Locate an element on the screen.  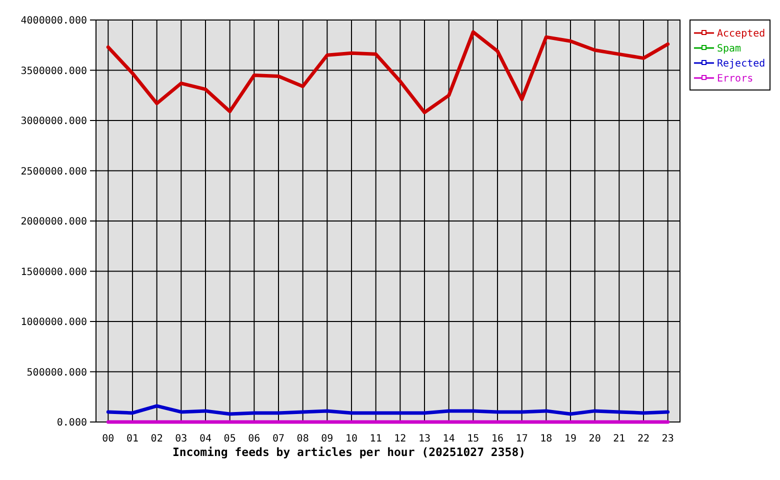
x-tick-label: 07 is located at coordinates (278, 439).